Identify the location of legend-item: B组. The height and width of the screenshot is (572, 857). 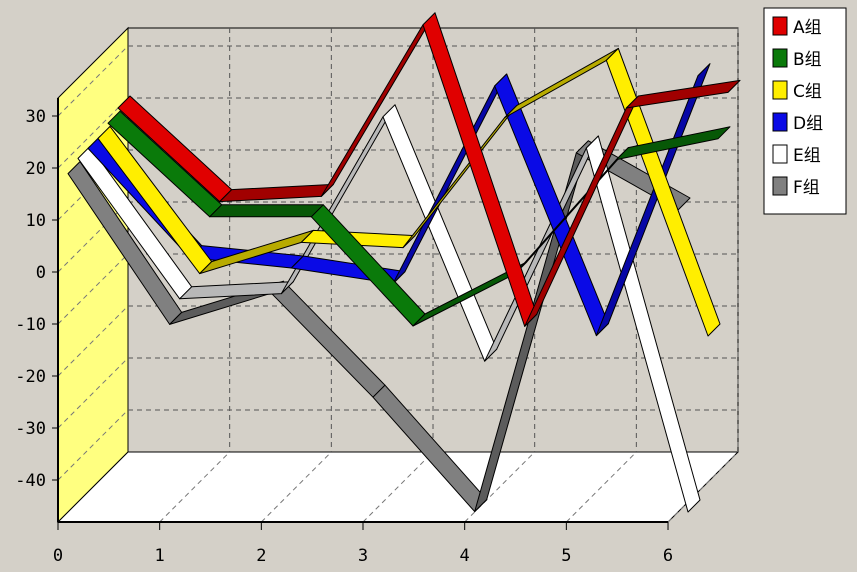
(797, 59).